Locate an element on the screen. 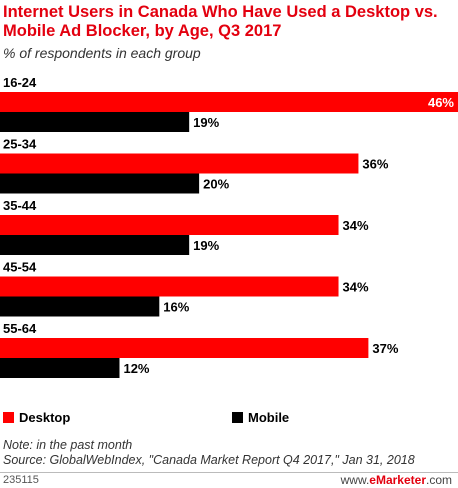  emarketer-link: www.eMarketer.com is located at coordinates (396, 480).